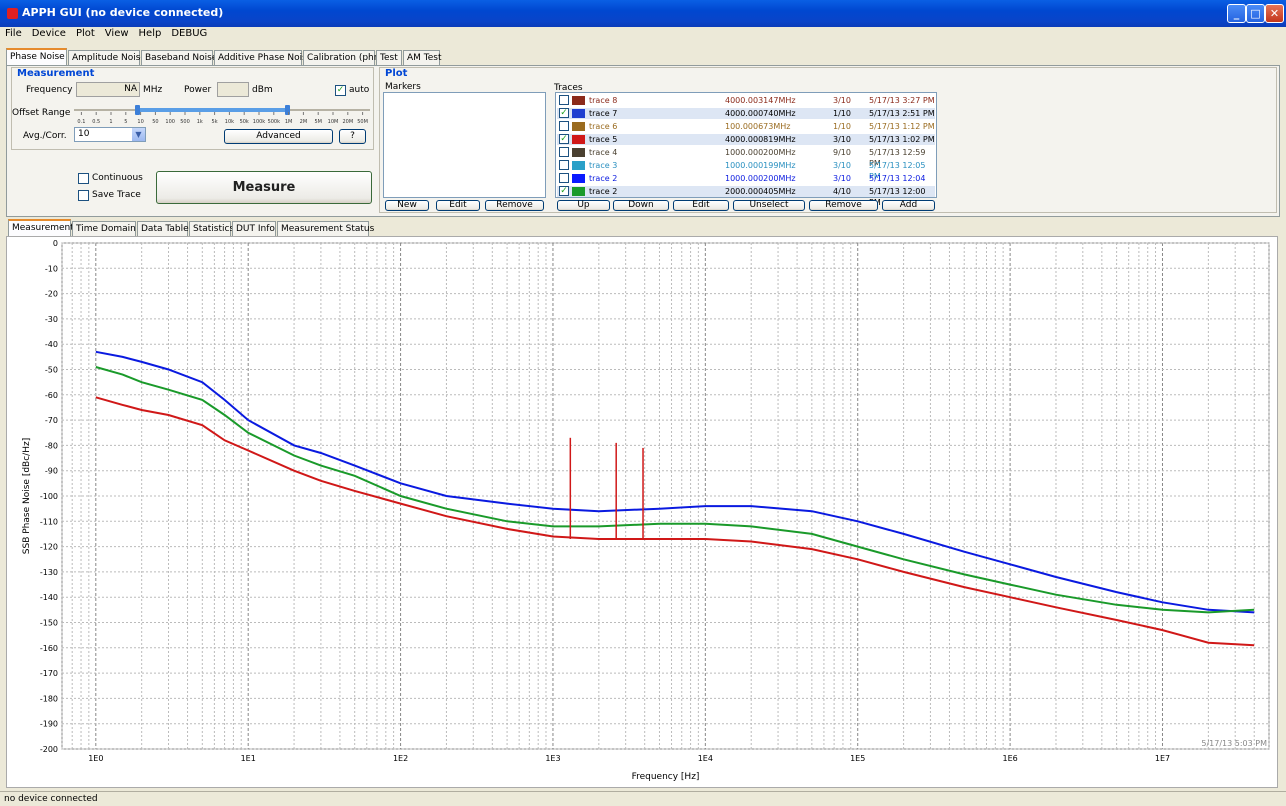  I want to click on tab-measurement-status: Measurement Status, so click(325, 228).